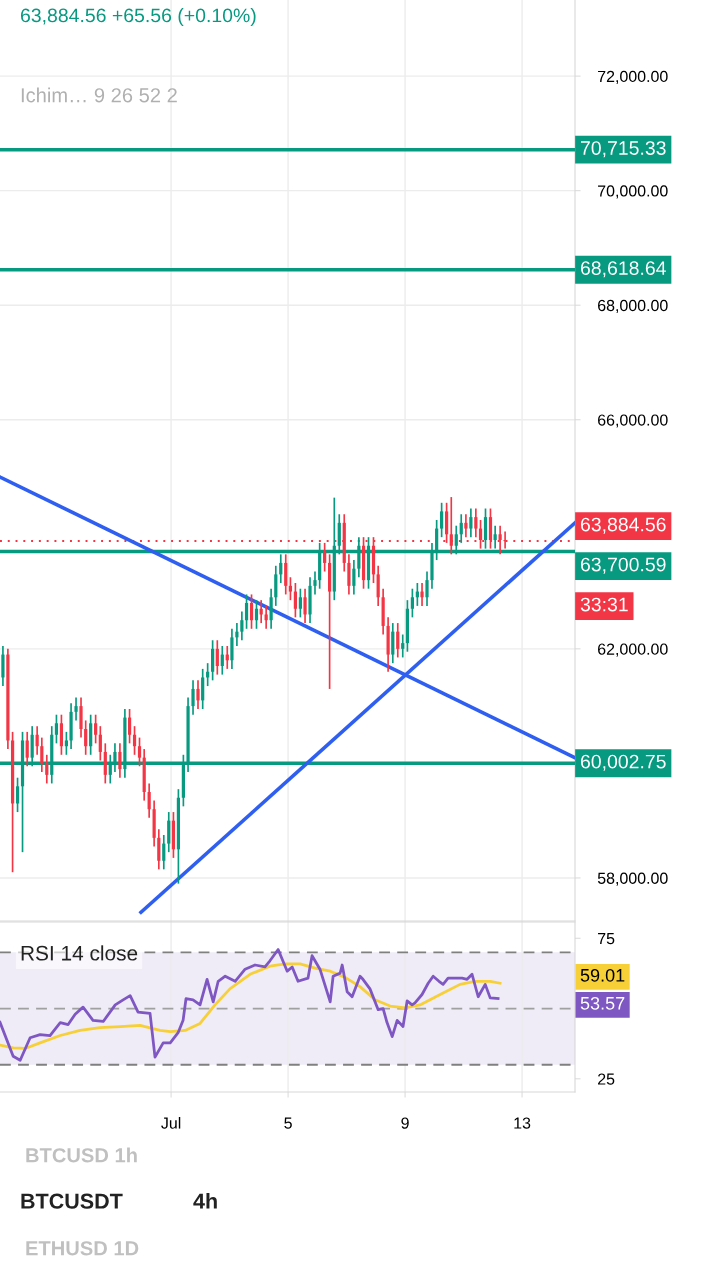  Describe the element at coordinates (79, 953) in the screenshot. I see `text: RSI 14 close` at that location.